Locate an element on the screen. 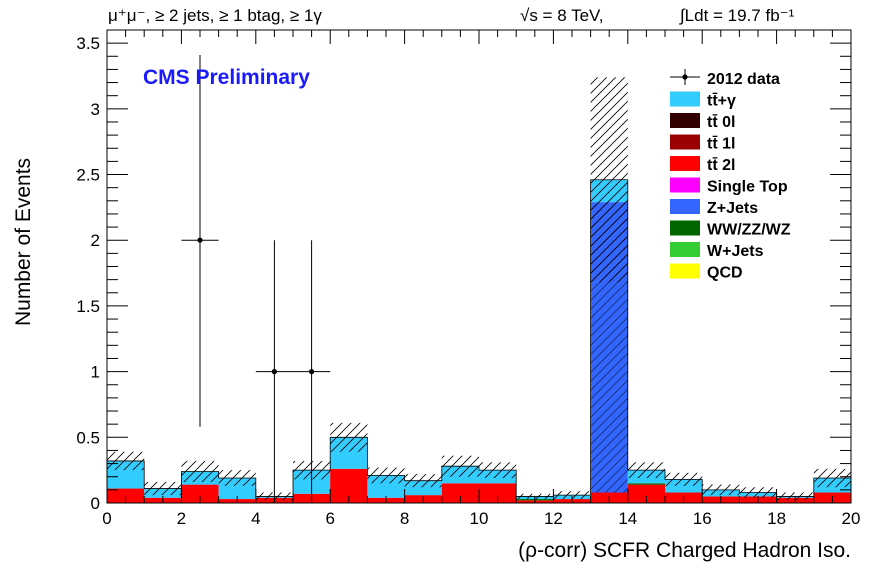  legend-label-4: tt̄ 2l is located at coordinates (721, 165).